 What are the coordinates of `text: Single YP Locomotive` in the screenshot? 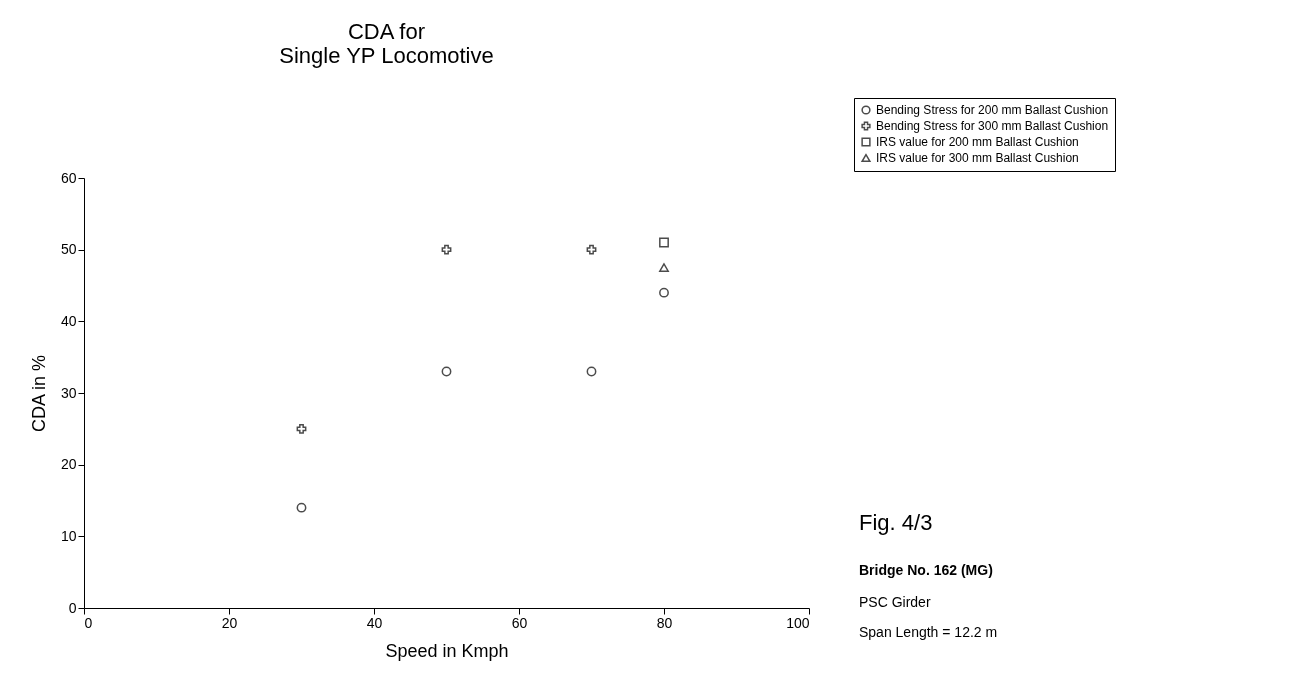 It's located at (386, 55).